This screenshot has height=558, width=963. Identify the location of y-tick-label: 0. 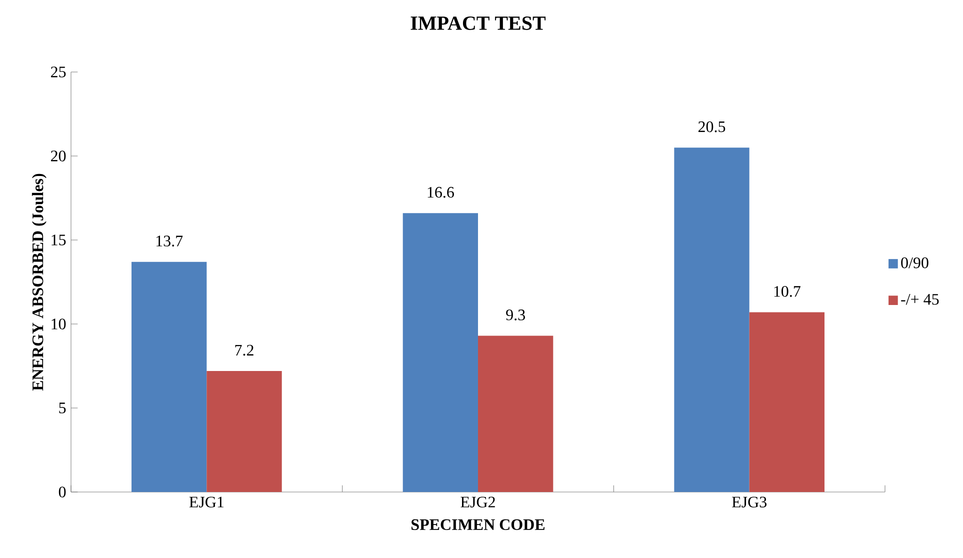
(62, 492).